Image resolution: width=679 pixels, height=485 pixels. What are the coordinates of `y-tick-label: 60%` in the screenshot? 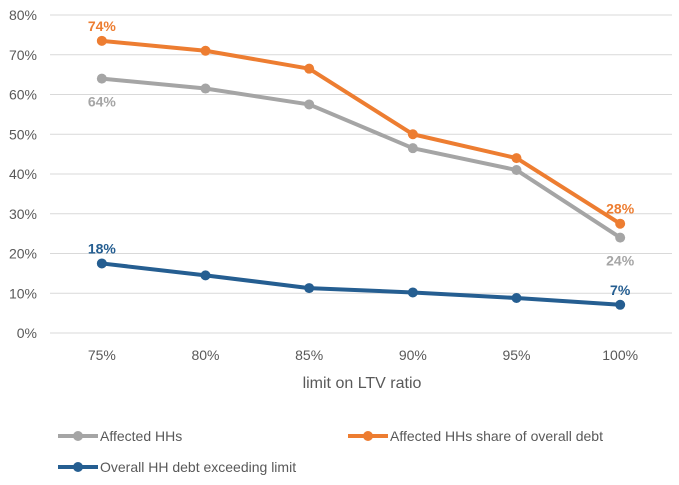 It's located at (23, 95).